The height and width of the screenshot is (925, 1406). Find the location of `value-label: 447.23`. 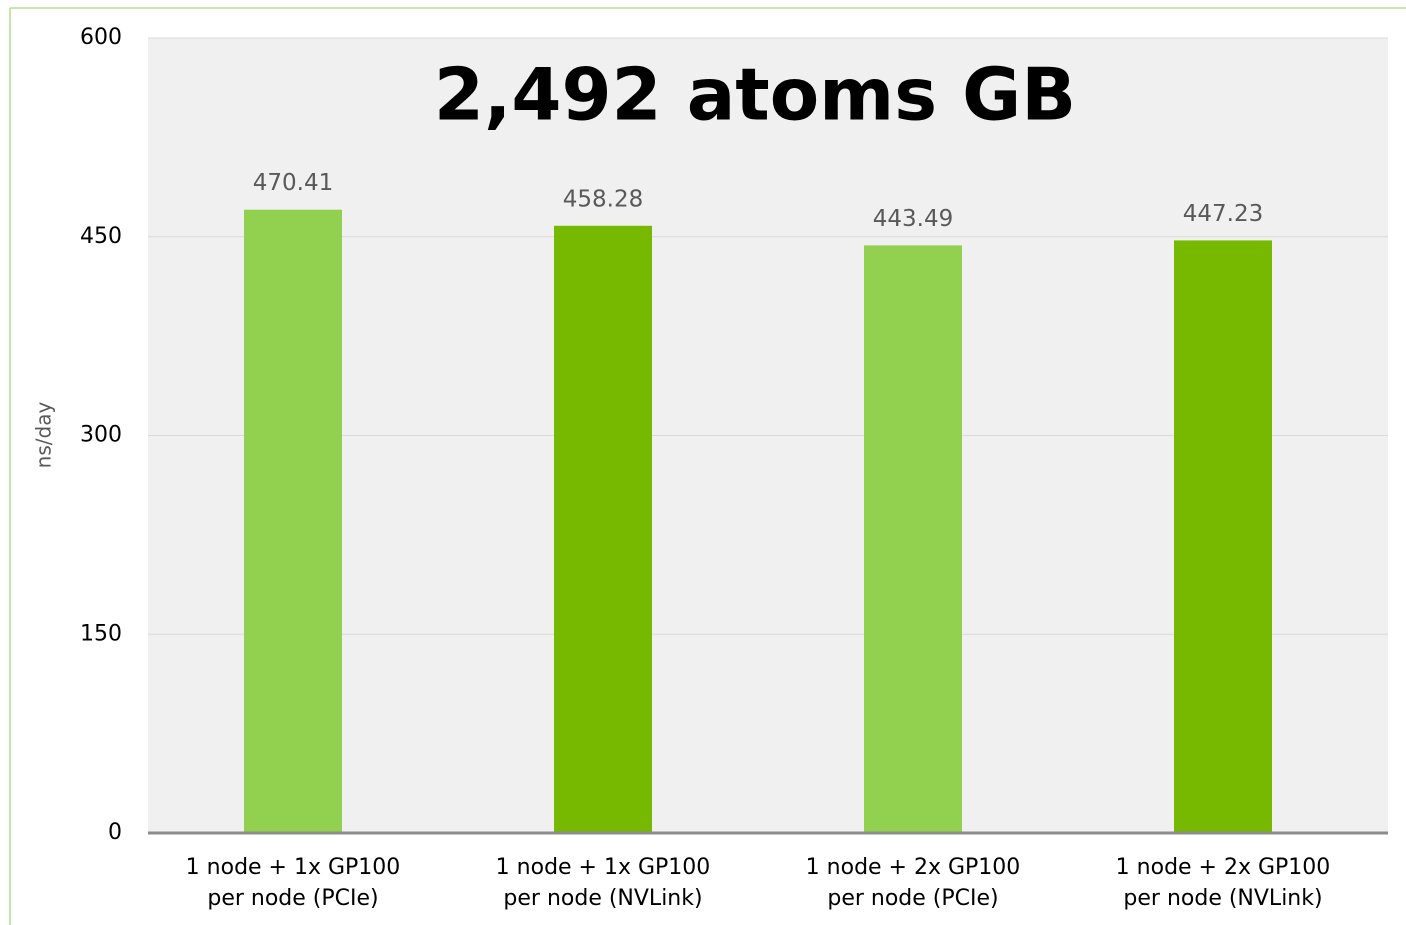

value-label: 447.23 is located at coordinates (1223, 214).